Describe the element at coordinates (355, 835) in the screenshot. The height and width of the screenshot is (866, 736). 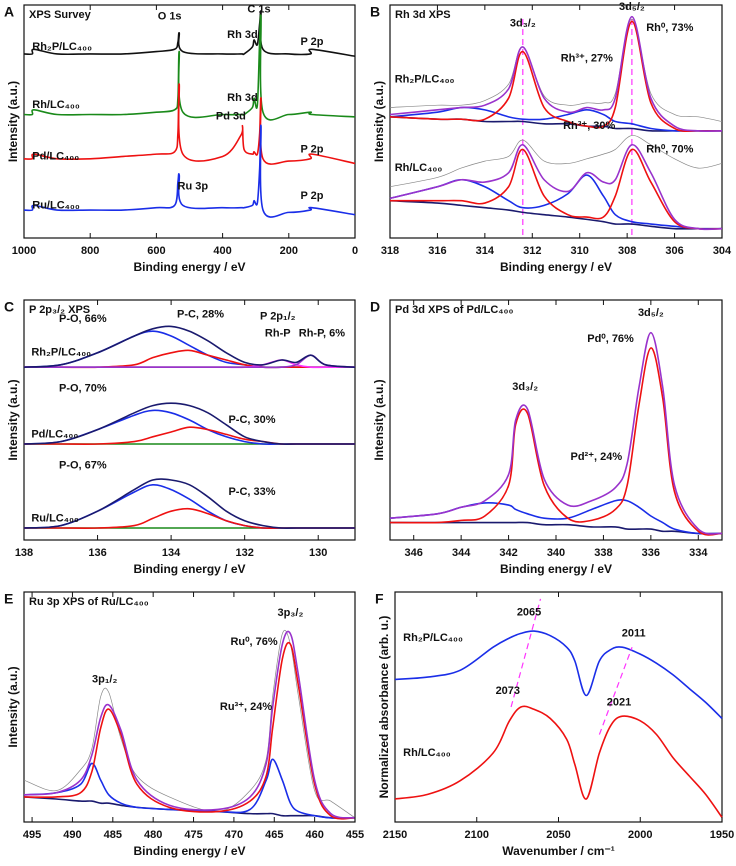
I see `x-tick-label: 455` at that location.